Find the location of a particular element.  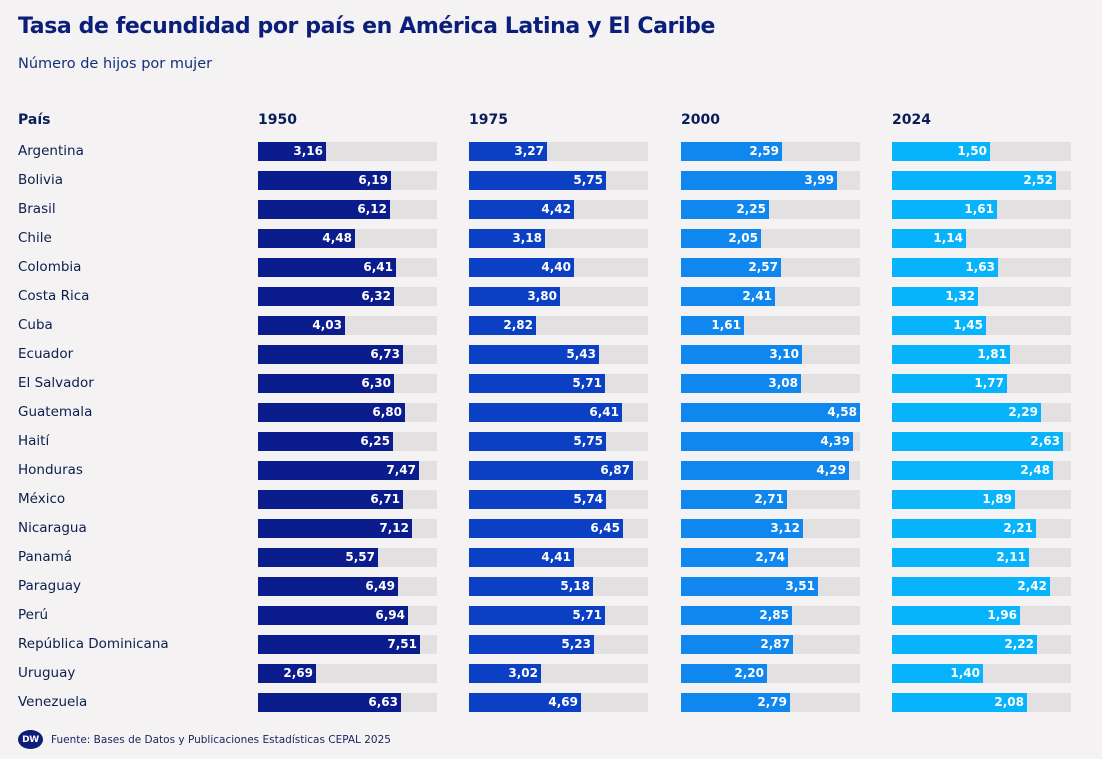

country-label: Nicaragua is located at coordinates (52, 528).